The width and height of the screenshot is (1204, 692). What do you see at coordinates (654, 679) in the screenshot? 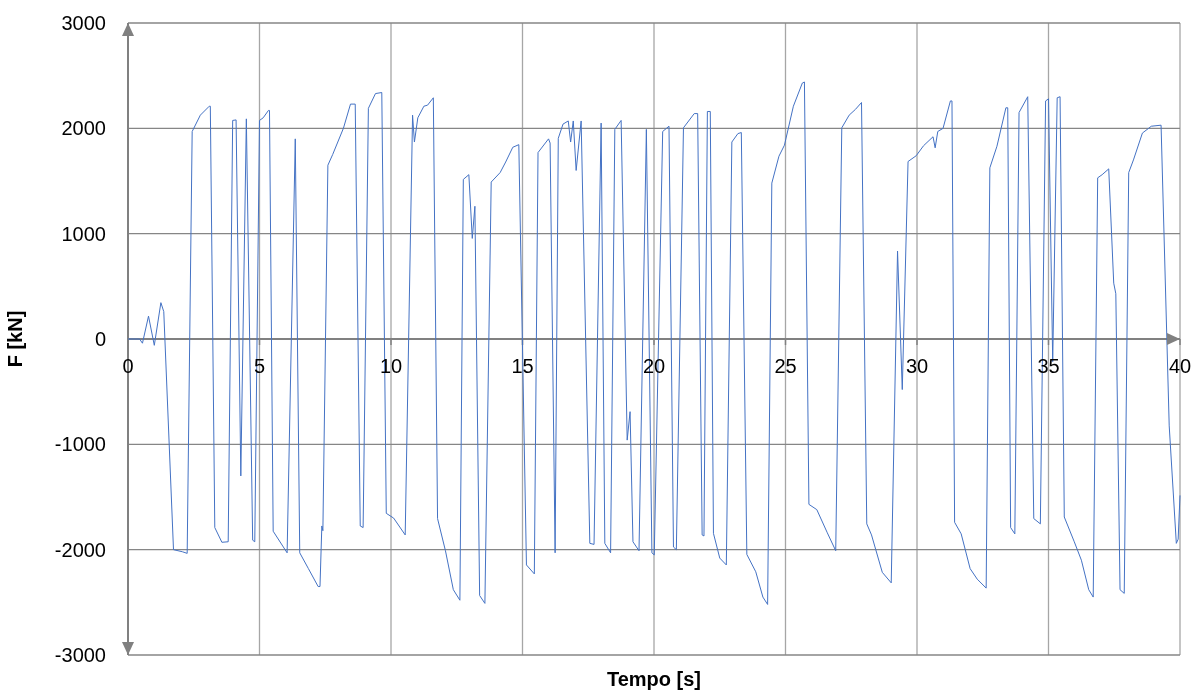
I see `x-axis-title: Tempo [s]` at bounding box center [654, 679].